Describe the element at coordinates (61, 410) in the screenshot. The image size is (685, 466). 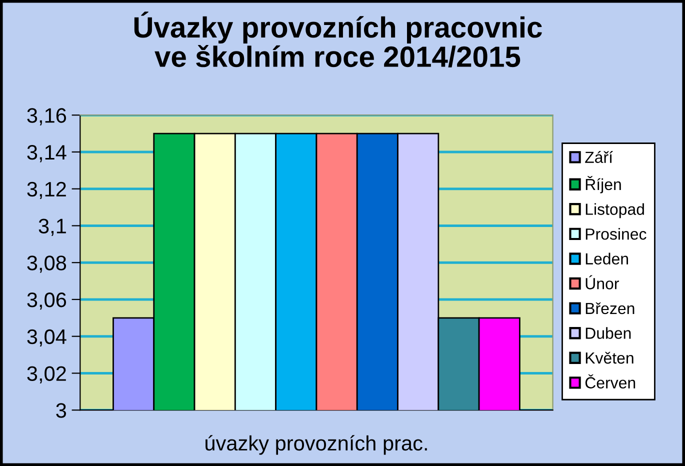
I see `y-tick-label: 3` at that location.